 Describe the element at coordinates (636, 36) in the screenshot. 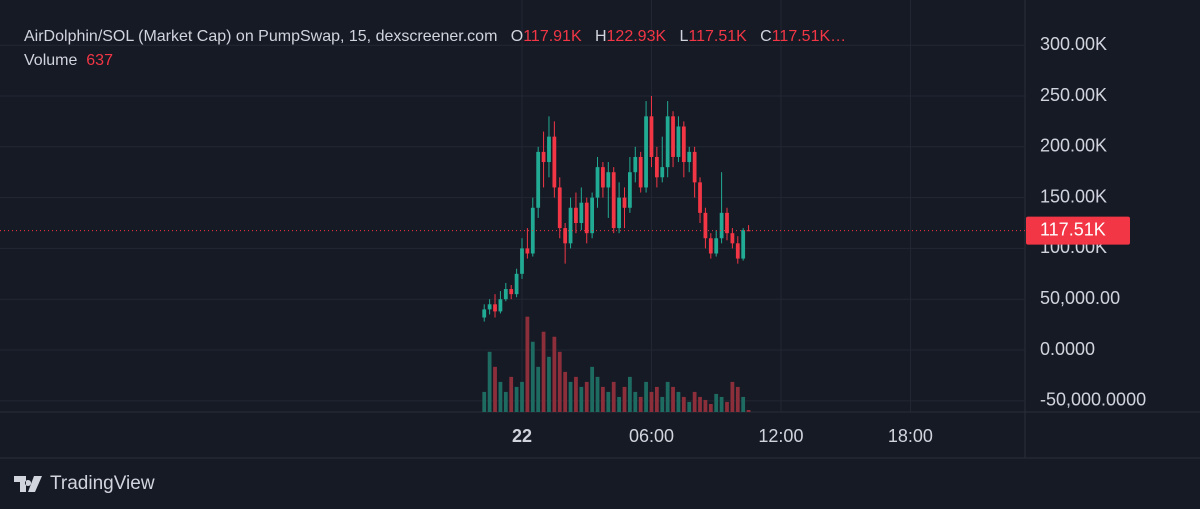

I see `ohlc-value: 122.93K` at that location.